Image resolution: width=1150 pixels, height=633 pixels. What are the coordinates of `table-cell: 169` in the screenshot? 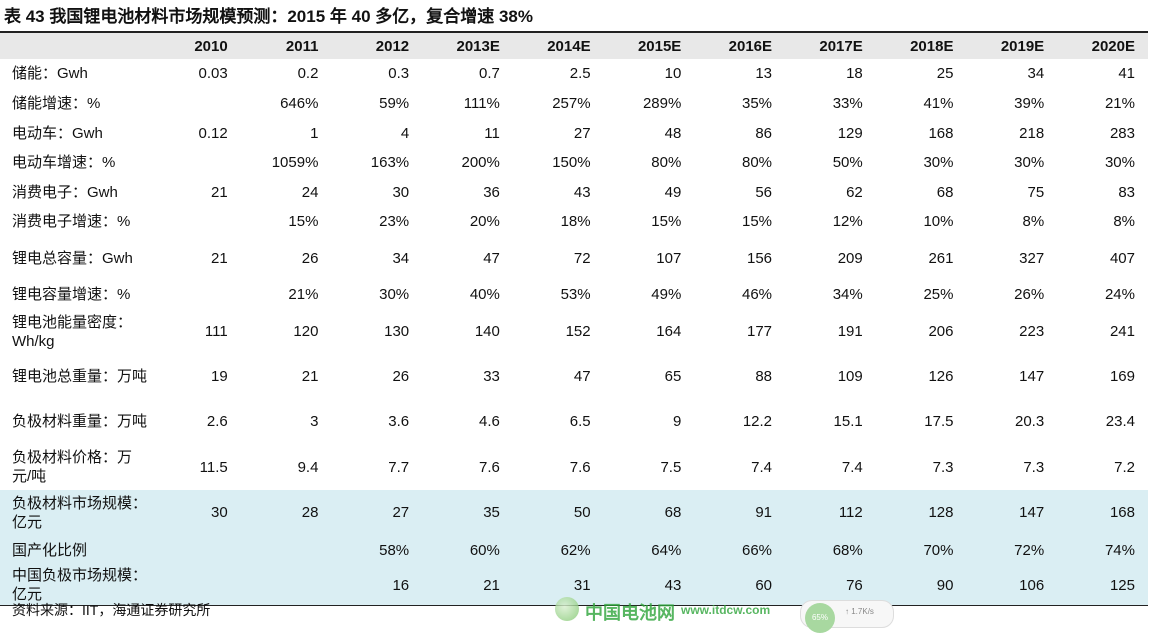 It's located at (1122, 376).